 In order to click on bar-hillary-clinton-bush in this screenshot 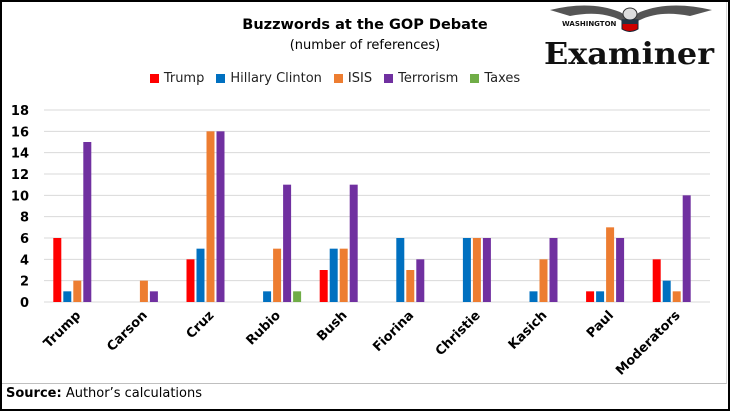, I will do `click(333, 275)`.